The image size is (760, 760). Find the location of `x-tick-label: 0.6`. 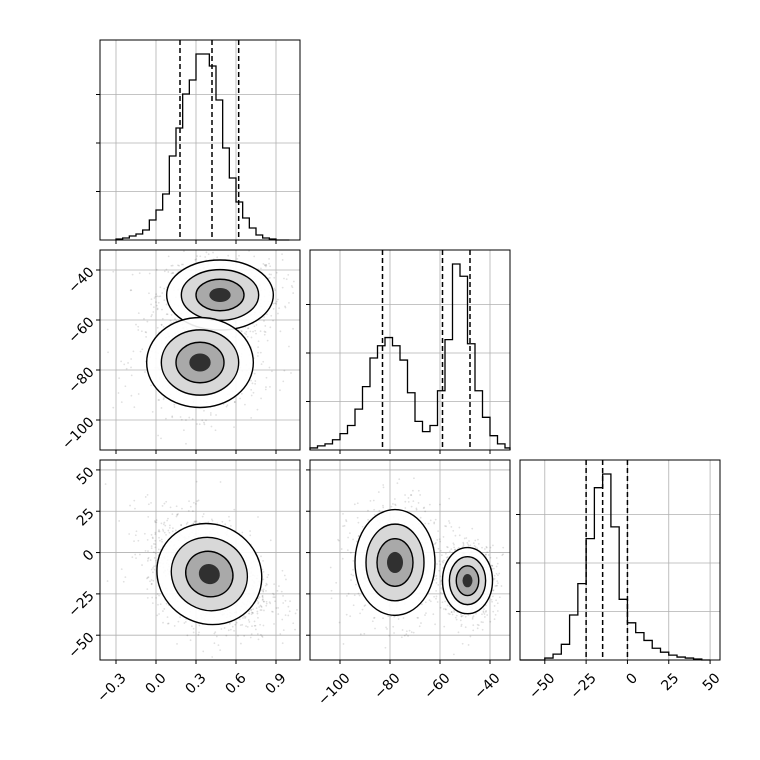

x-tick-label: 0.6 is located at coordinates (236, 683).